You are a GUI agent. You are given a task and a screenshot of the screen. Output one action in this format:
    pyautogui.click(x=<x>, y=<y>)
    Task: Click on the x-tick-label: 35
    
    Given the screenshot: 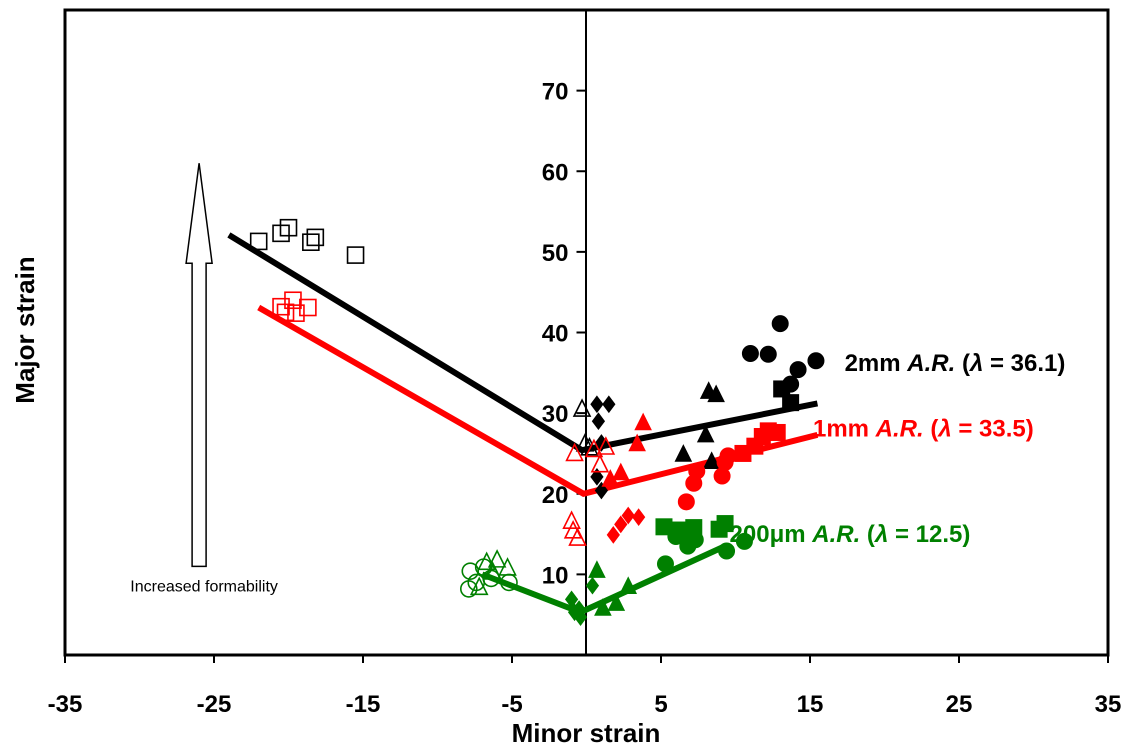 What is the action you would take?
    pyautogui.click(x=1108, y=704)
    